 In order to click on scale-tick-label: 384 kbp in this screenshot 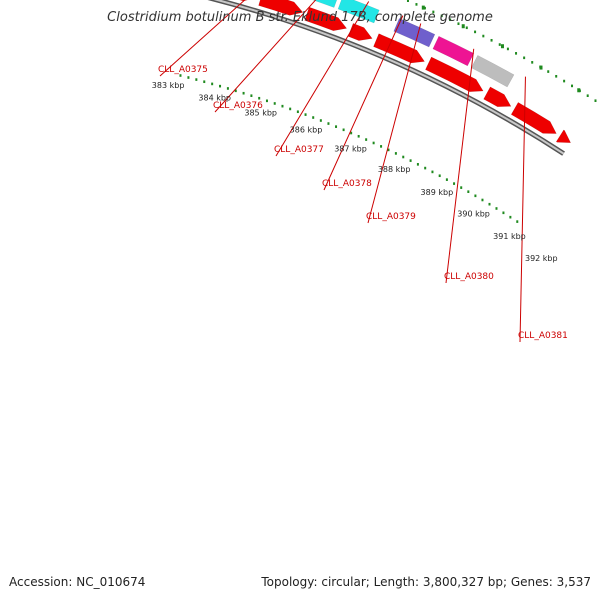, I will do `click(214, 98)`.